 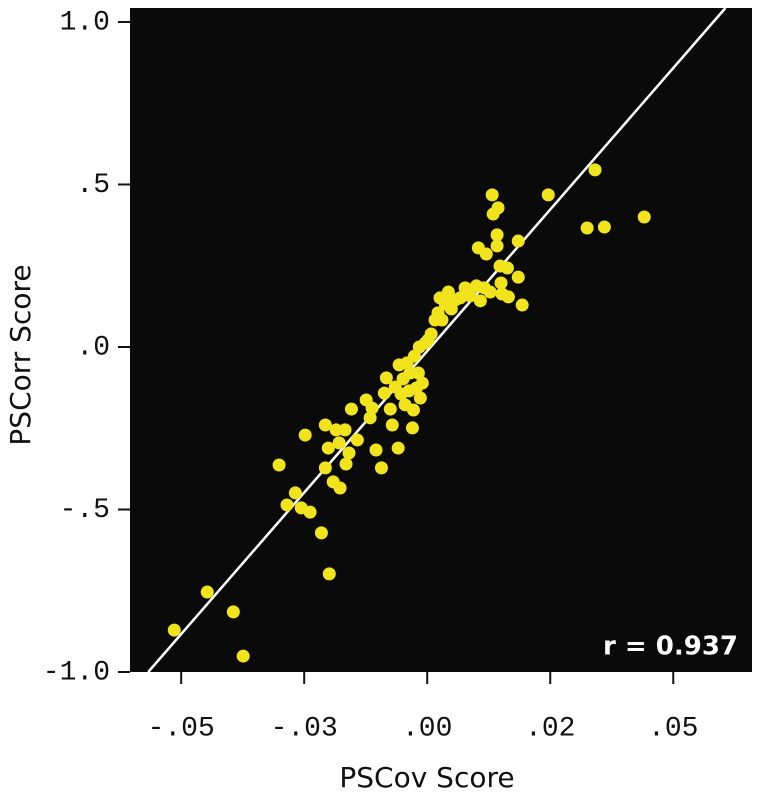 What do you see at coordinates (670, 647) in the screenshot?
I see `annotation: r = 0.937` at bounding box center [670, 647].